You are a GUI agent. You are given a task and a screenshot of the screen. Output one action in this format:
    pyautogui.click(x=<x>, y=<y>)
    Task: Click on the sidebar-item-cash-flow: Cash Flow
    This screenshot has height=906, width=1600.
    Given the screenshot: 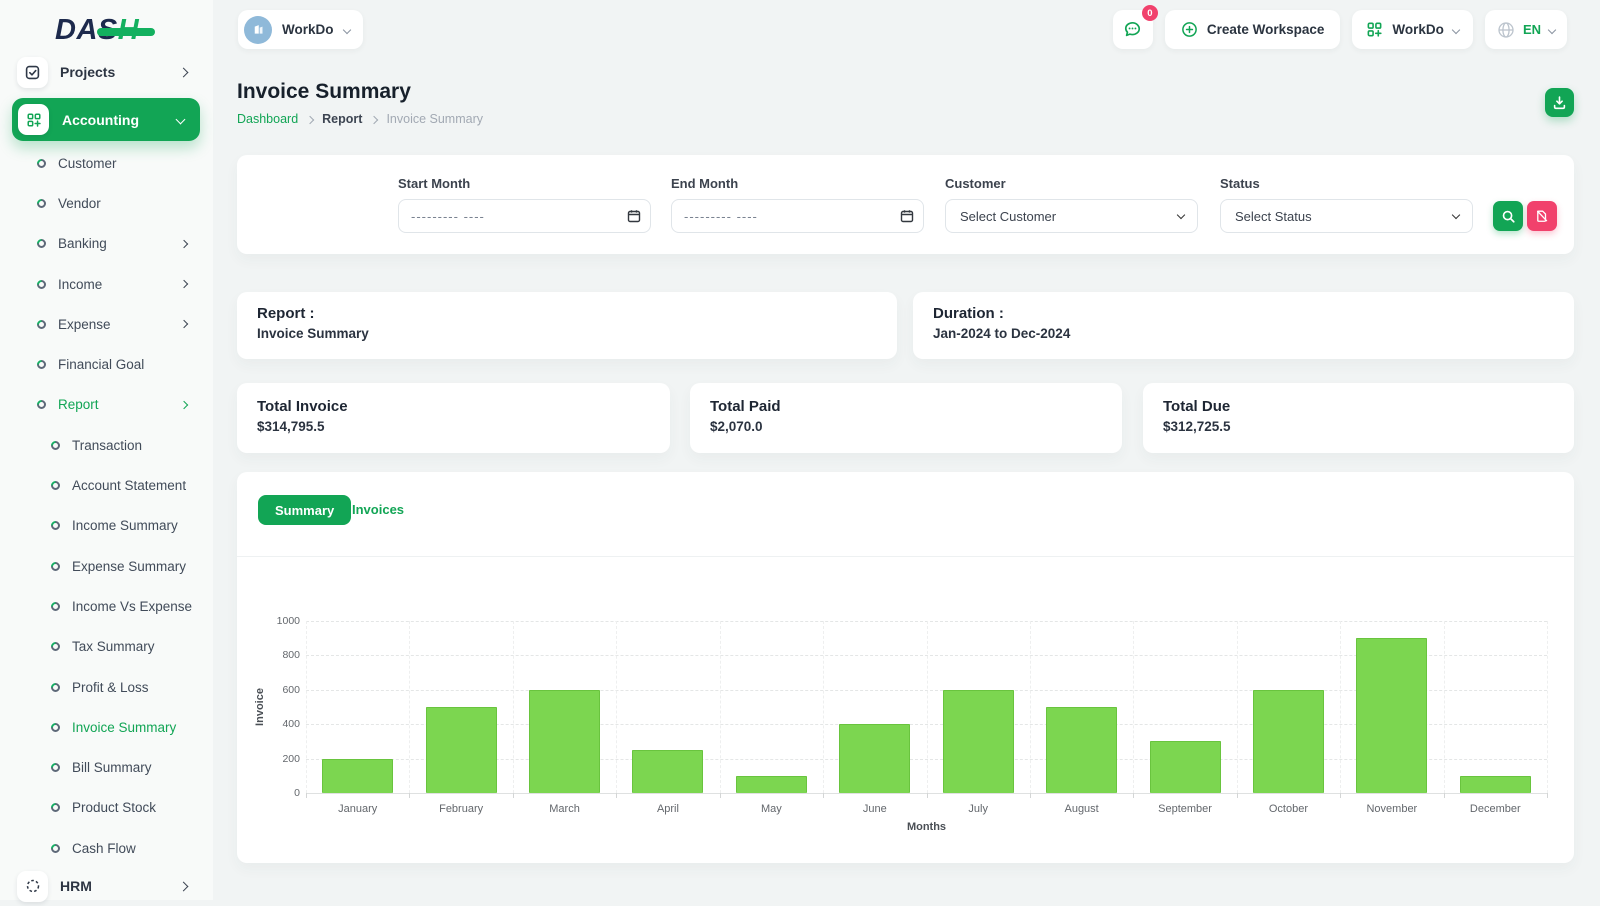 What is the action you would take?
    pyautogui.click(x=106, y=848)
    